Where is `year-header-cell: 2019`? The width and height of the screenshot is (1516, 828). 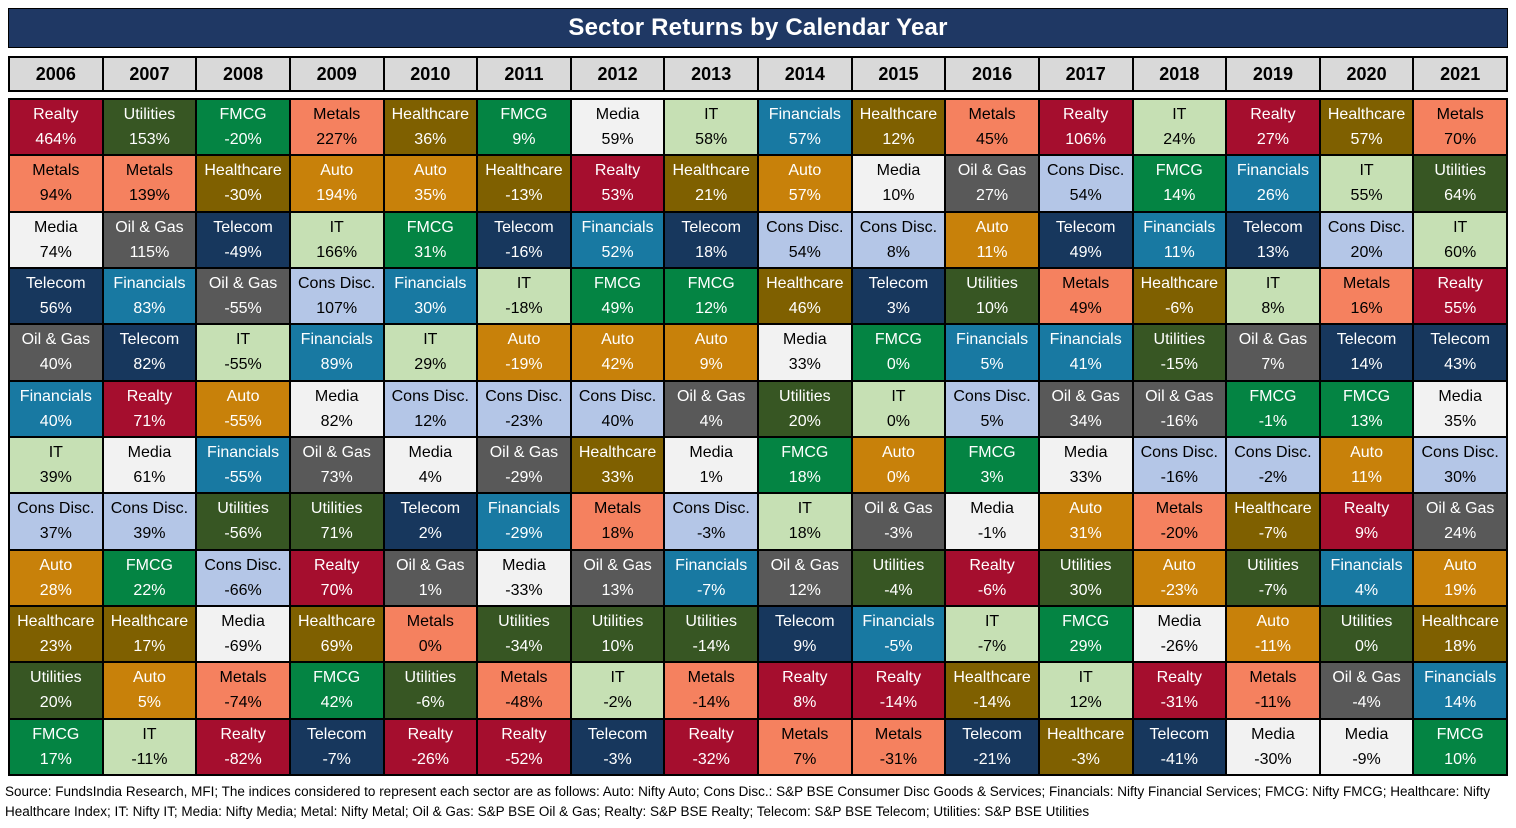
year-header-cell: 2019 is located at coordinates (1273, 74).